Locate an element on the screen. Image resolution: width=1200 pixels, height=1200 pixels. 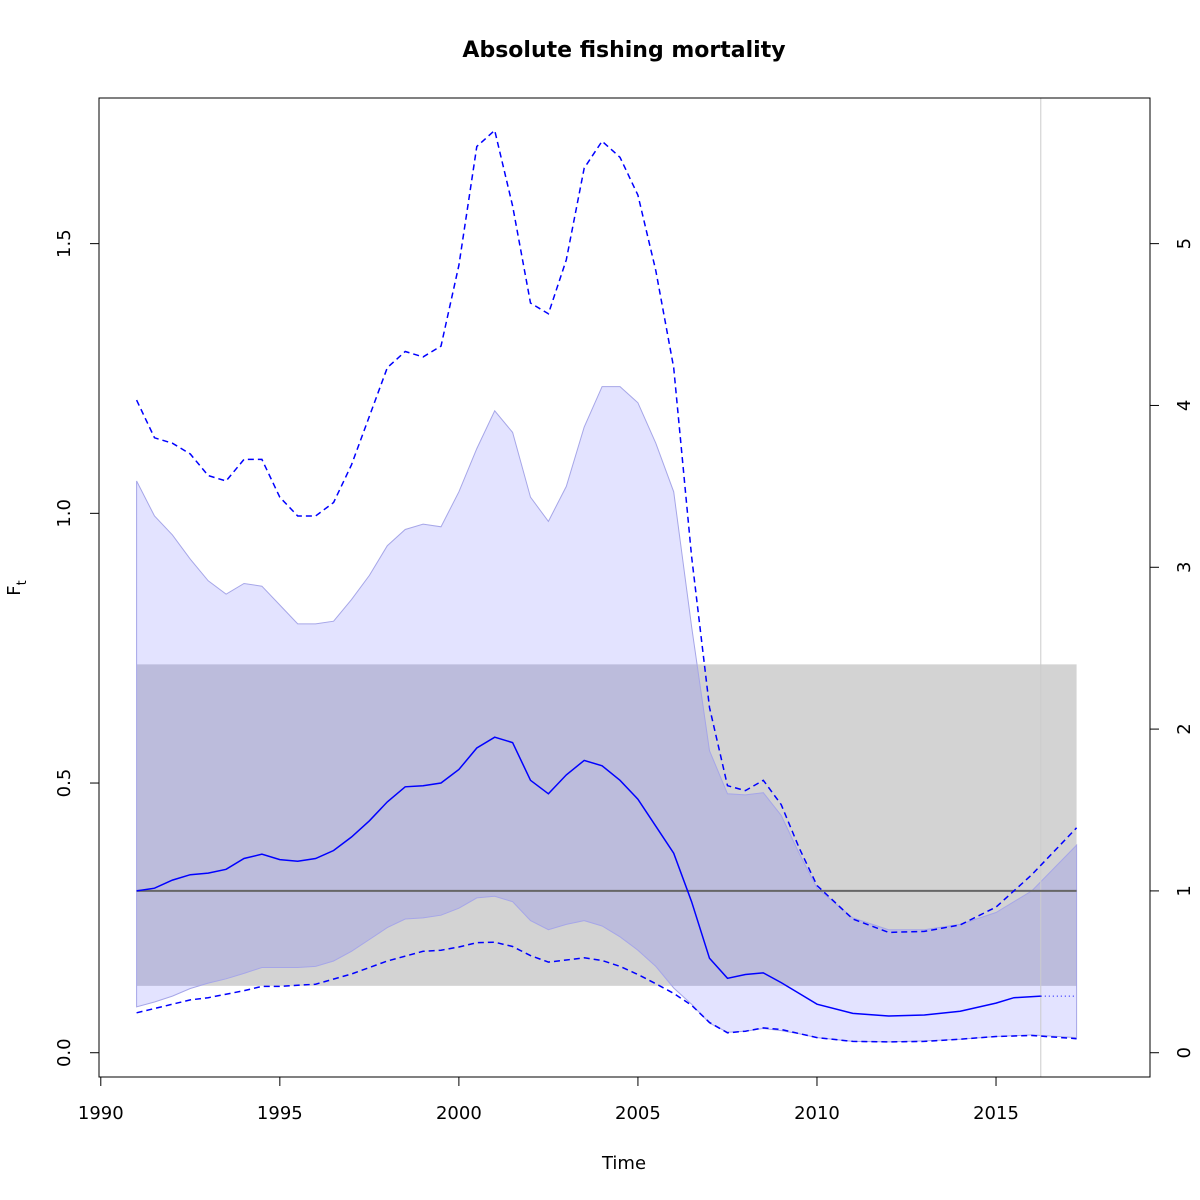
right-y-tick-label: 1 is located at coordinates (1184, 890).